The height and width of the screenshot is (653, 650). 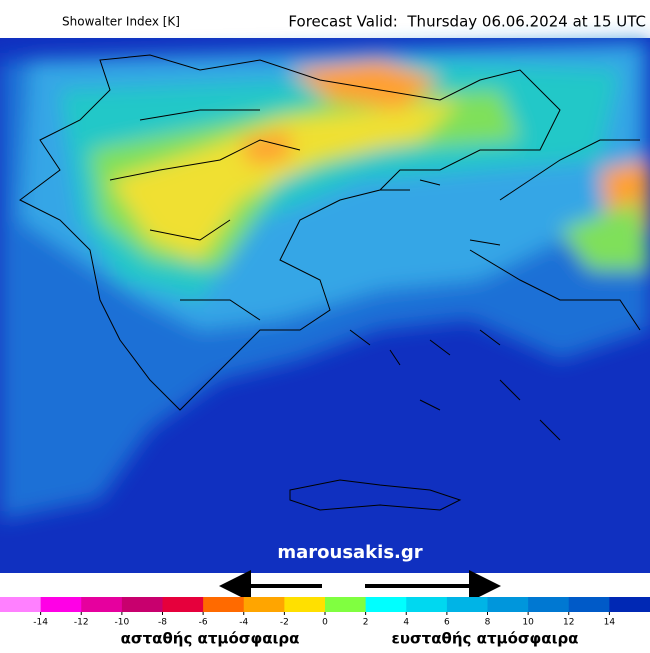 I want to click on watermark: marousakis.gr, so click(x=349, y=552).